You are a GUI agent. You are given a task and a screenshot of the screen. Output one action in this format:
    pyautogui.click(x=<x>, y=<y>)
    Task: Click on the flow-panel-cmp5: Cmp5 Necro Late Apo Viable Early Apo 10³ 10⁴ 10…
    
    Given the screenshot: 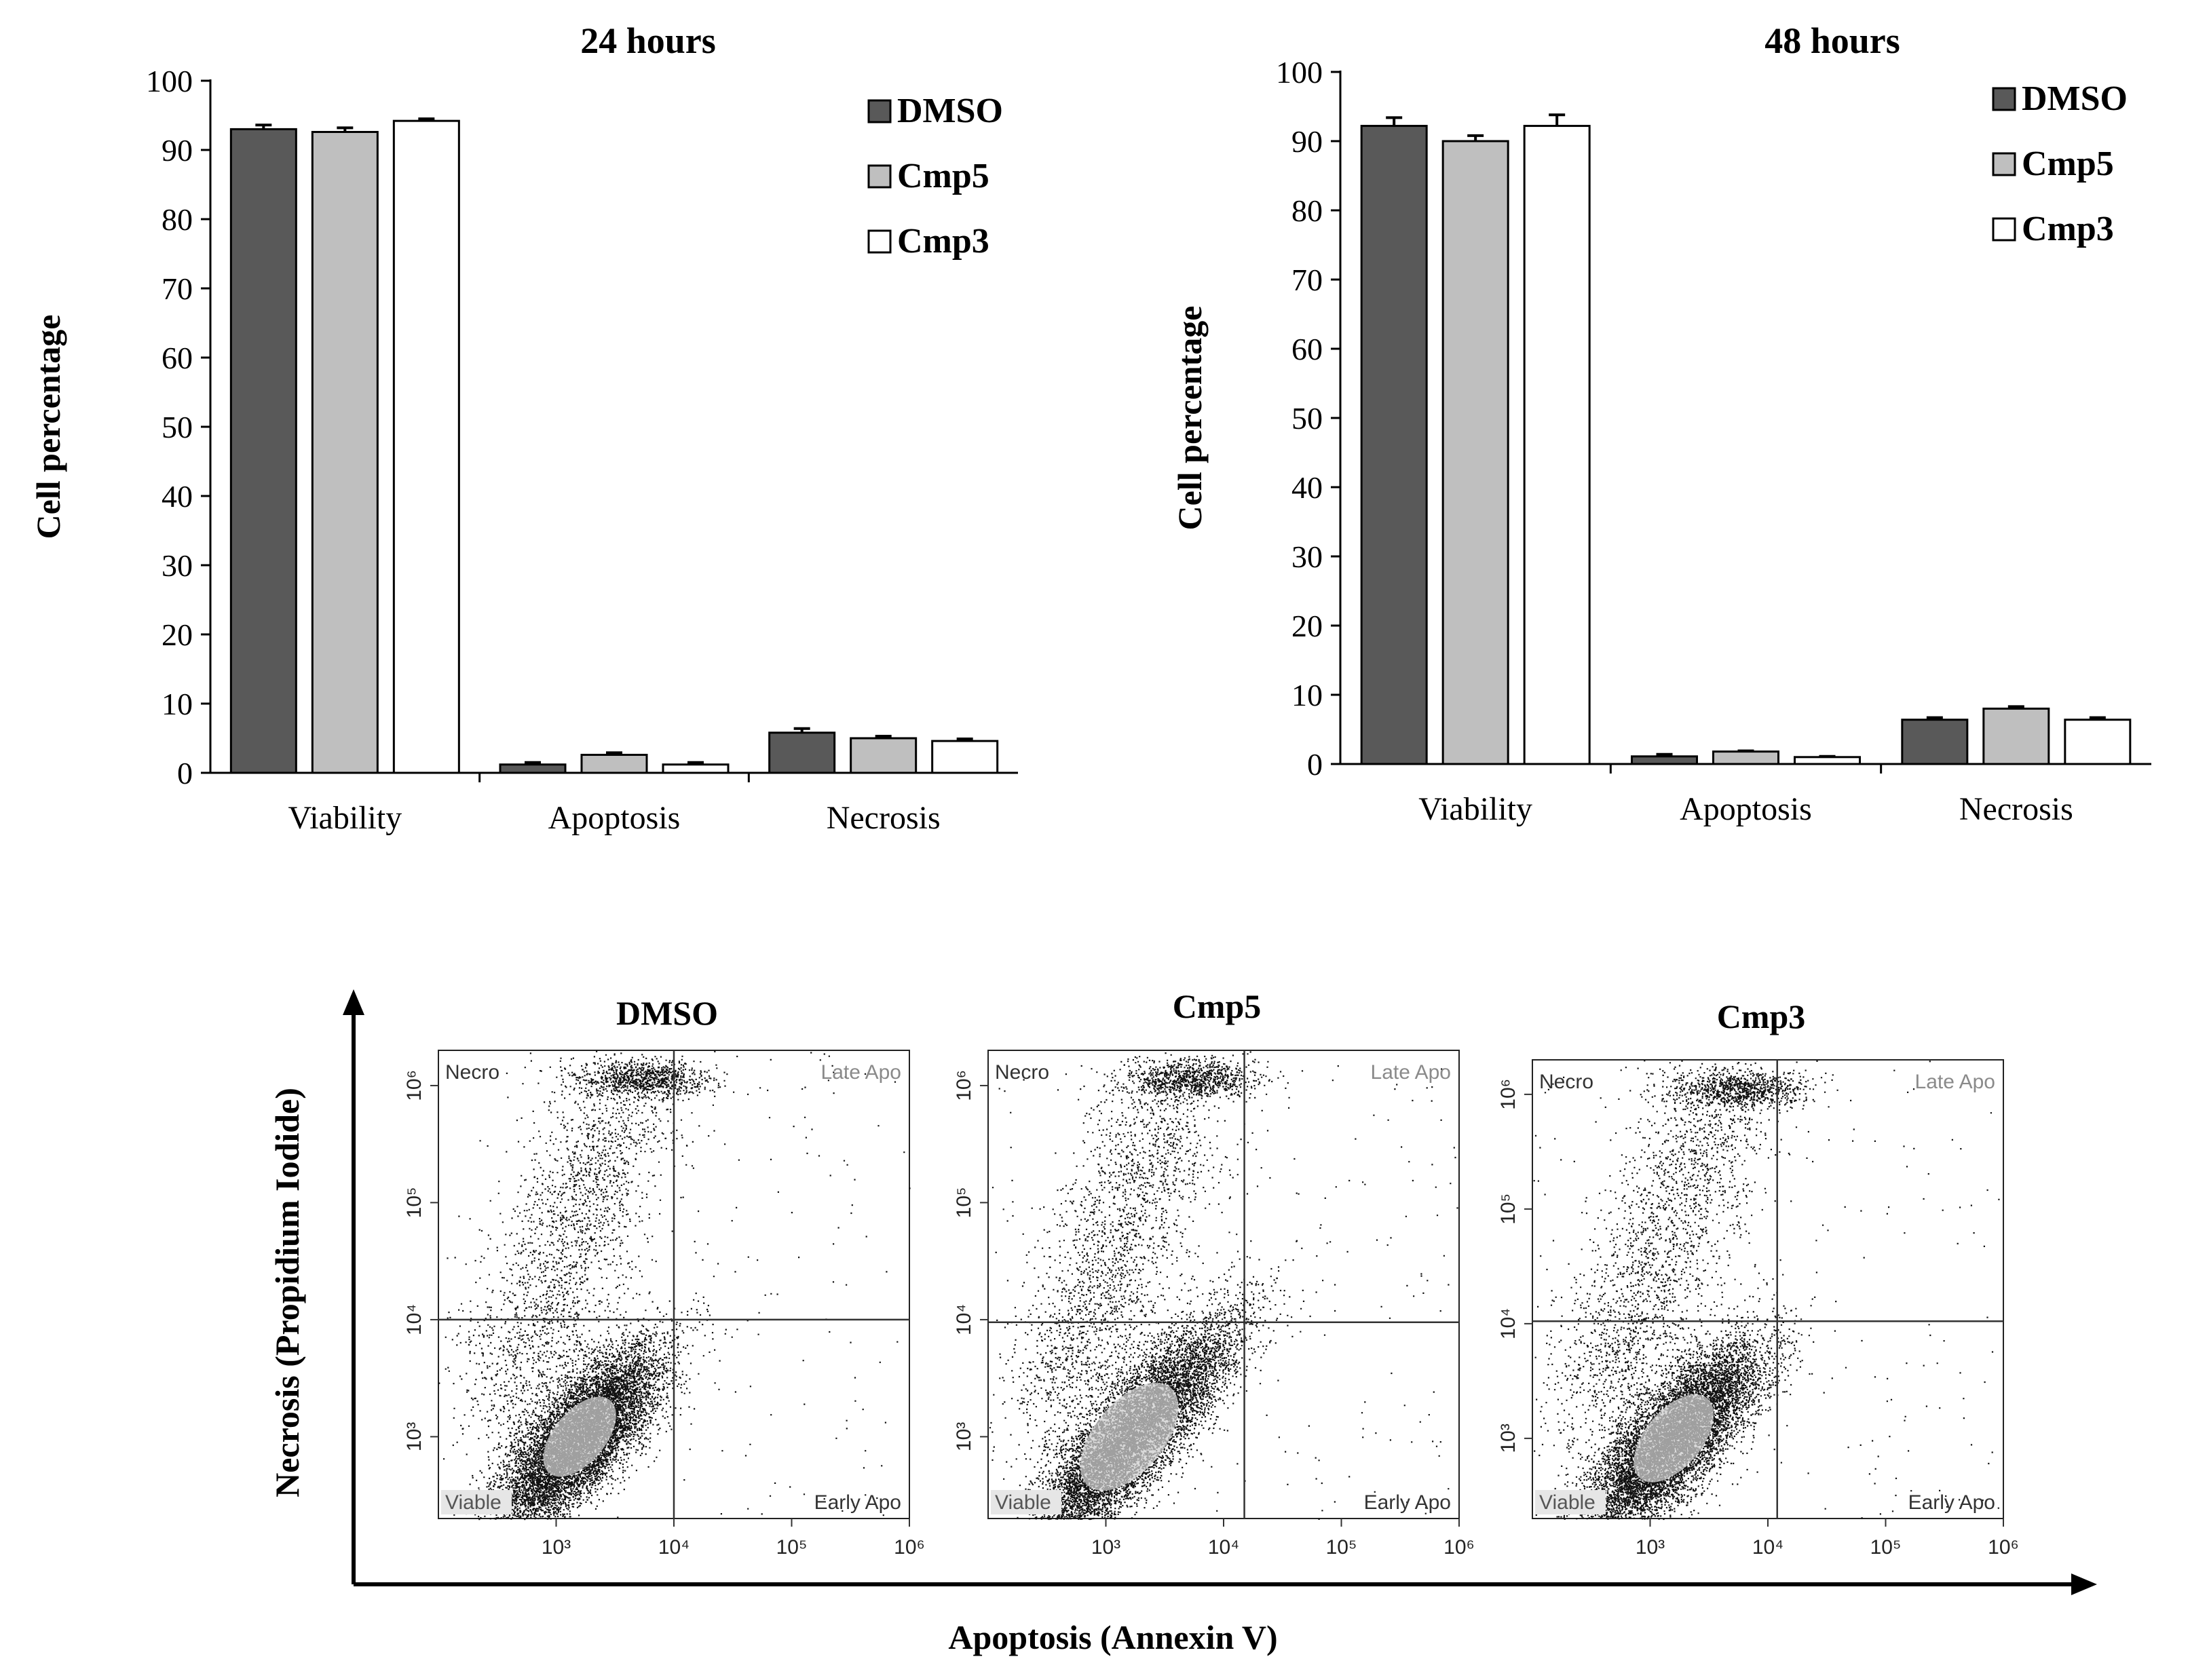 What is the action you would take?
    pyautogui.click(x=1214, y=1273)
    